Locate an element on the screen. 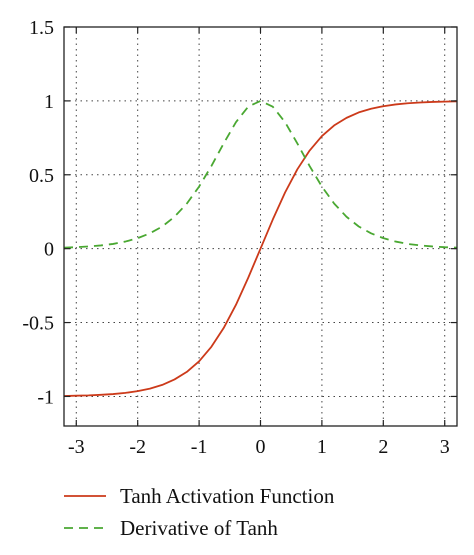 Image resolution: width=474 pixels, height=555 pixels. y-tick-label: 0 is located at coordinates (49, 250).